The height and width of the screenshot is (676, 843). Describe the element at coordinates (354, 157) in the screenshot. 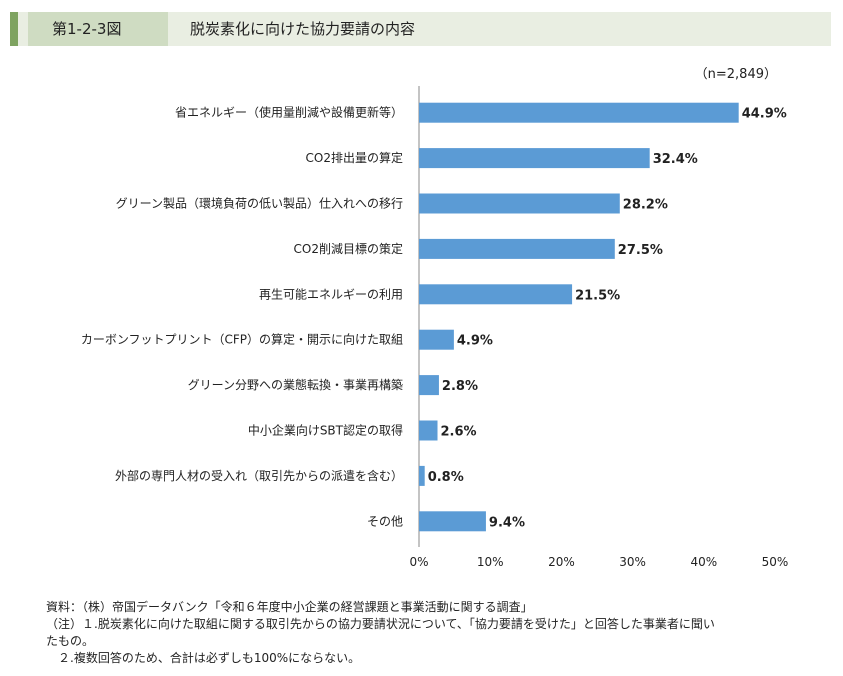

I see `category-label: CO2排出量の算定` at that location.